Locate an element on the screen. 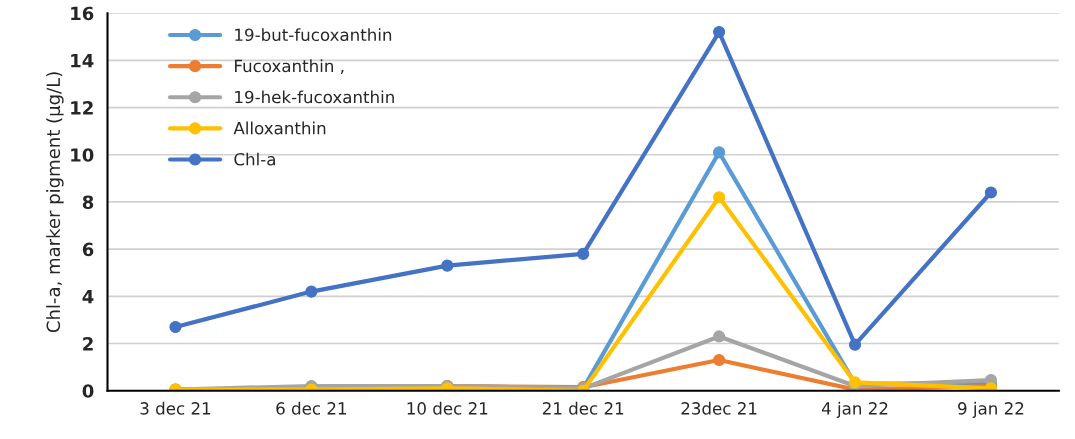  y-tick-label: 0 is located at coordinates (88, 391).